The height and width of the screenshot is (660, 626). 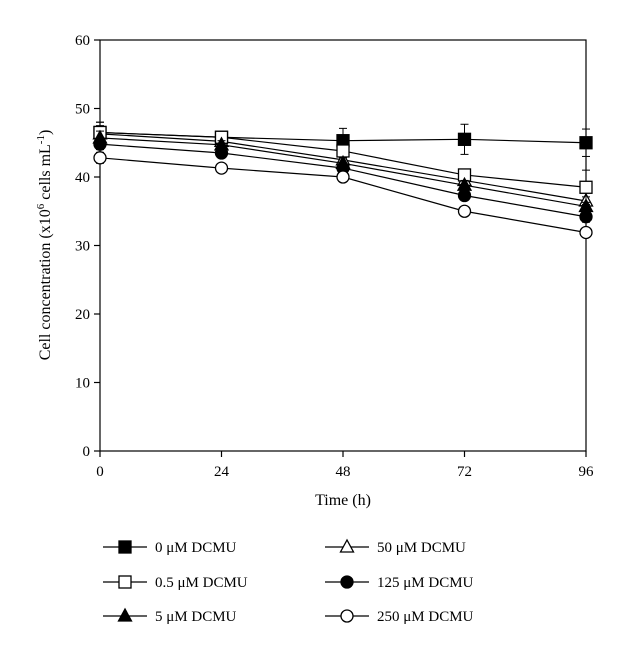 What do you see at coordinates (201, 583) in the screenshot?
I see `legend-label: 0.5 μM DCMU` at bounding box center [201, 583].